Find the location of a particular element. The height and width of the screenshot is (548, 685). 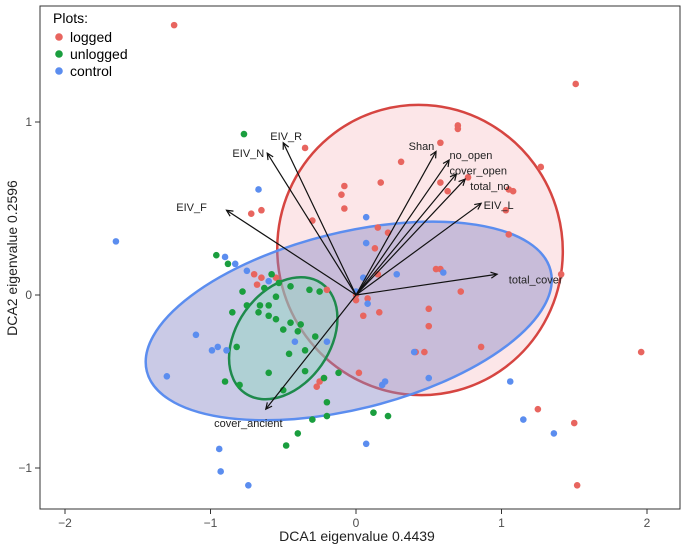

vector-line-EIV_R is located at coordinates (319, 219).